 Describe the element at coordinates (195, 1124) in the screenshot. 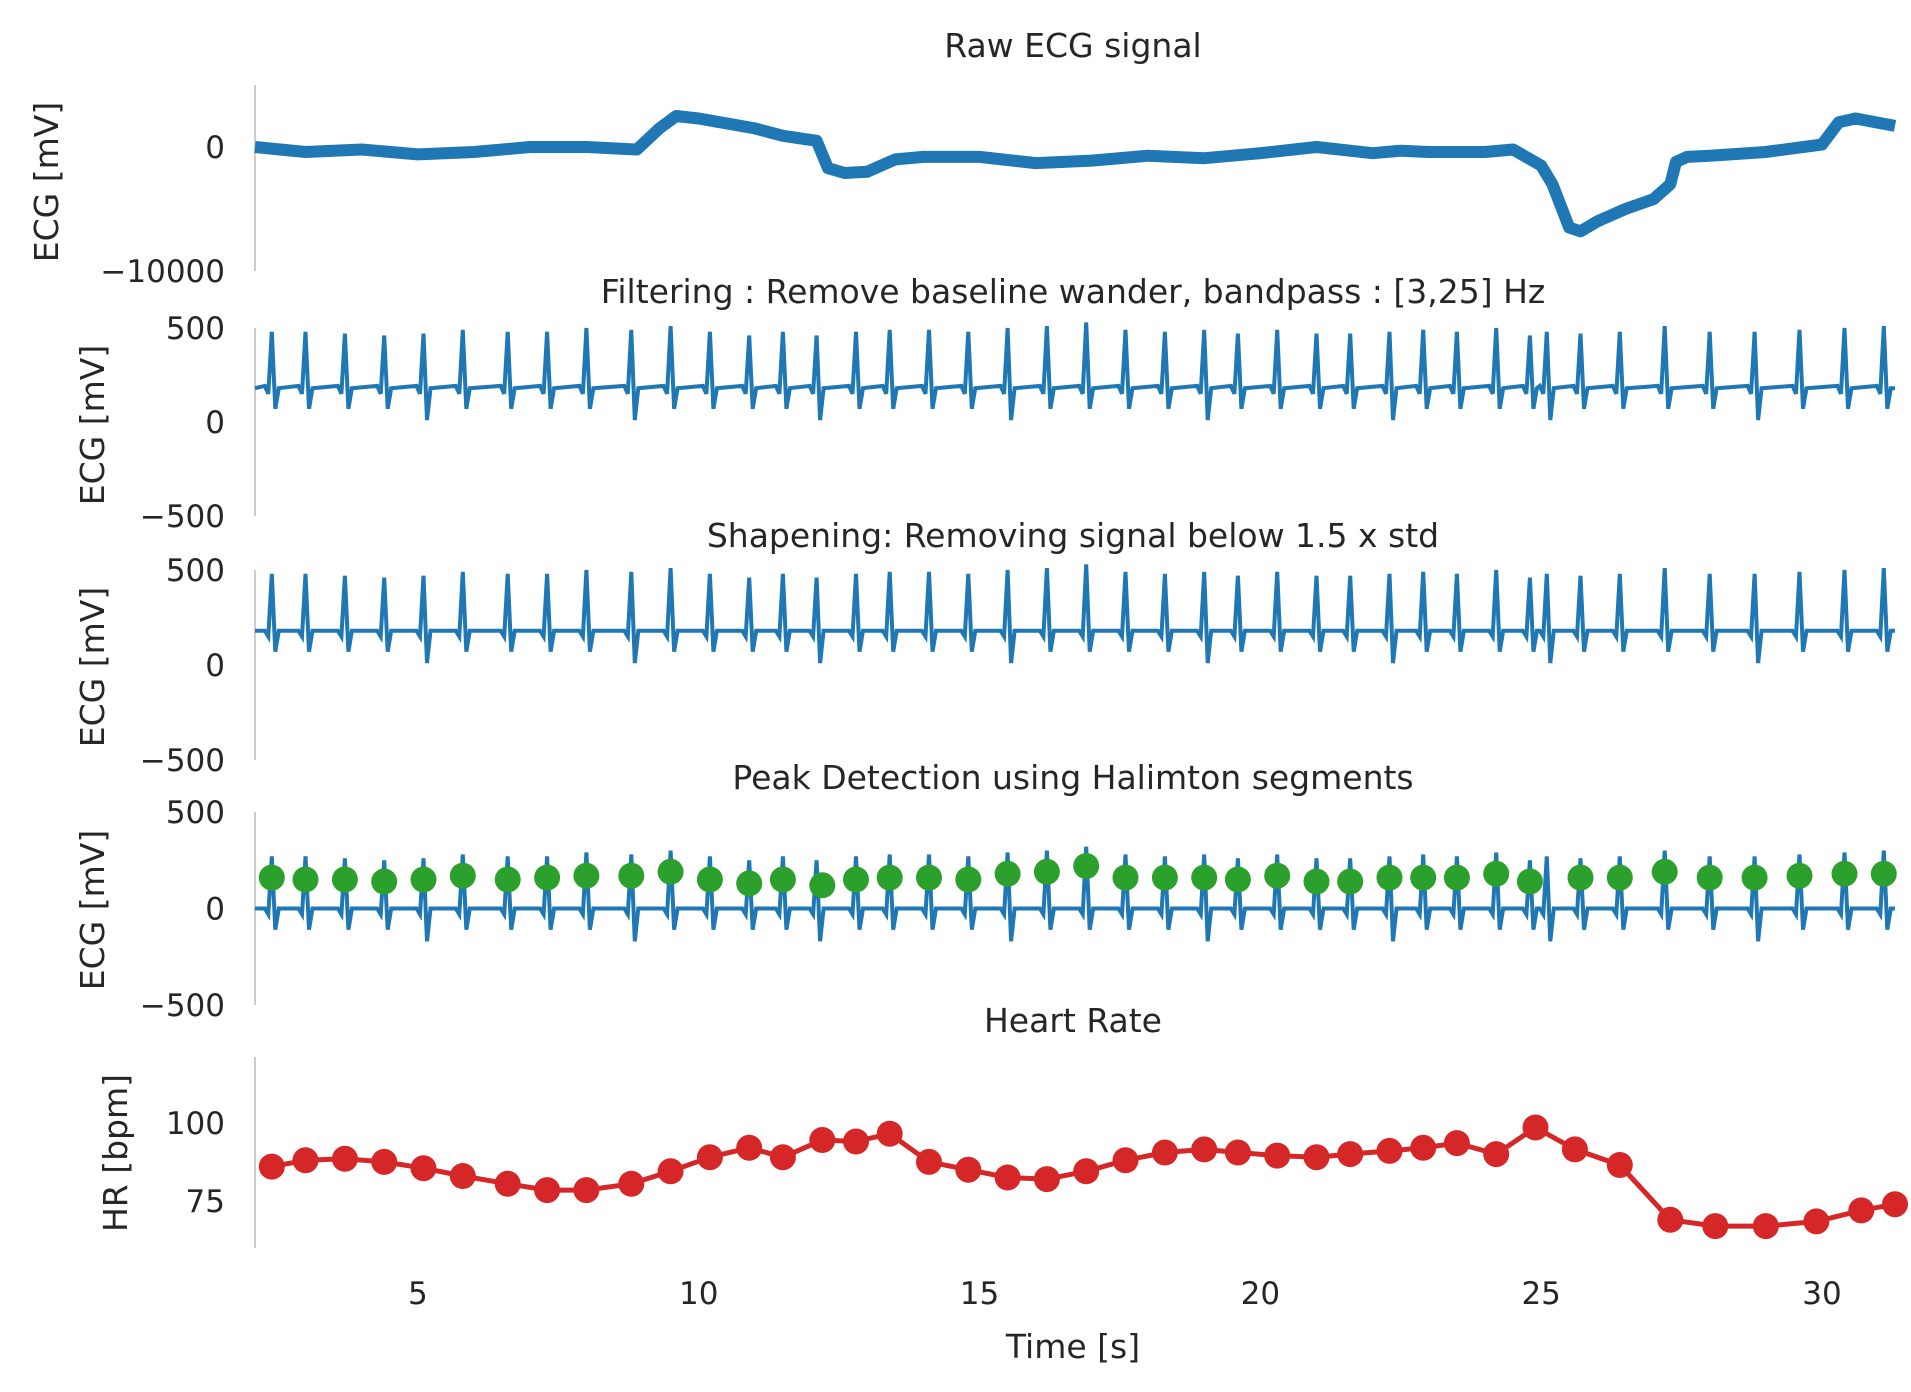

I see `y-tick-label: 100` at that location.